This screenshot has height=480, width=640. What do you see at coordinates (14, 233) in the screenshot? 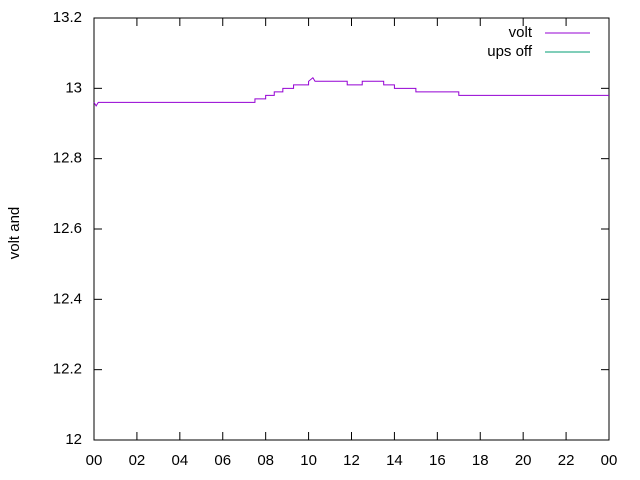
I see `y-axis-label: volt and` at bounding box center [14, 233].